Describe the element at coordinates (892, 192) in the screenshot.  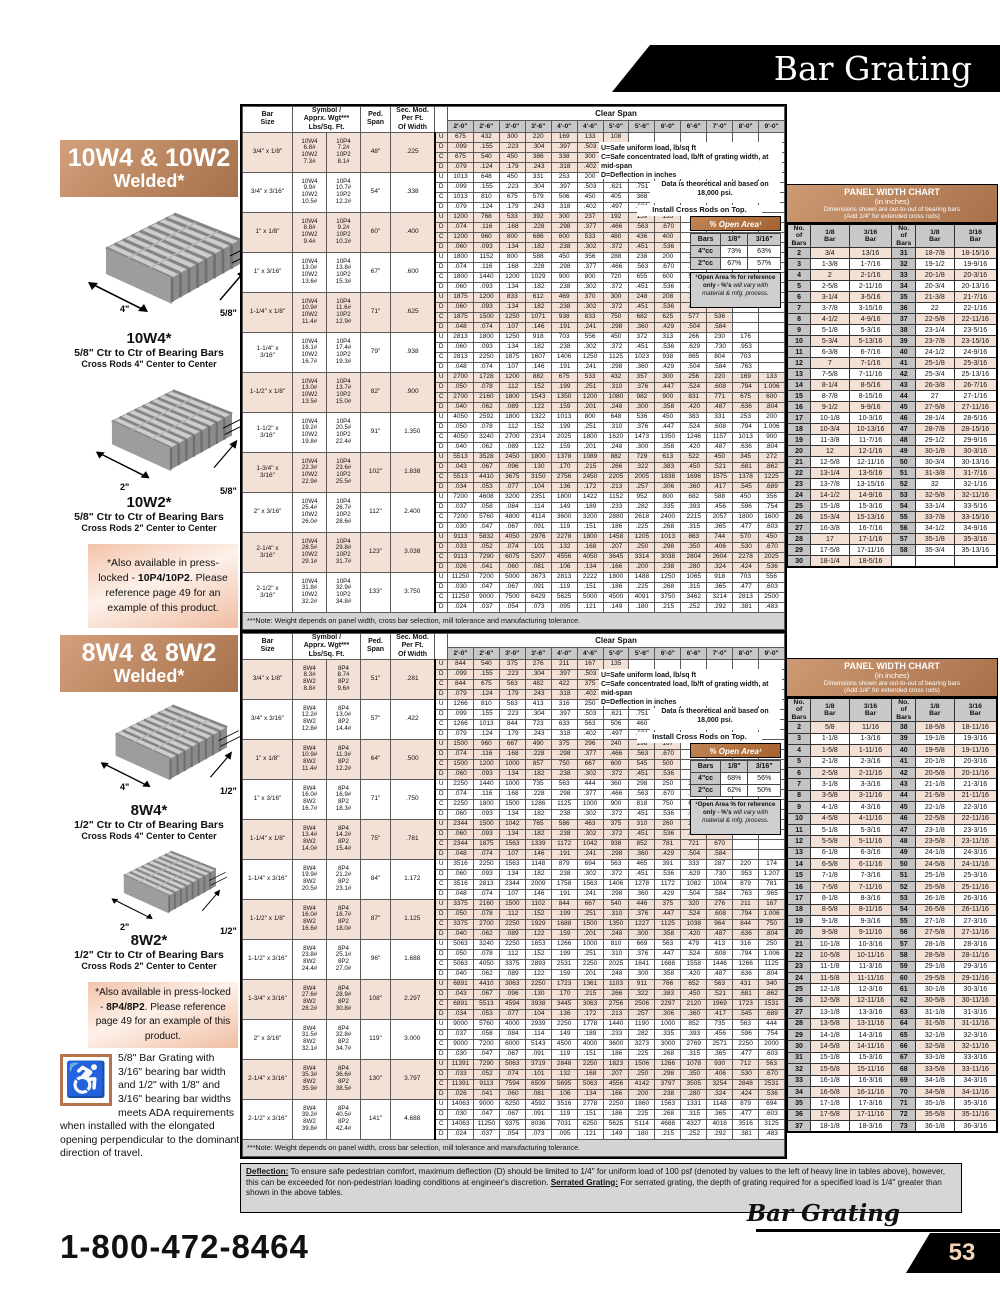
I see `chart-title: PANEL WIDTH CHART` at that location.